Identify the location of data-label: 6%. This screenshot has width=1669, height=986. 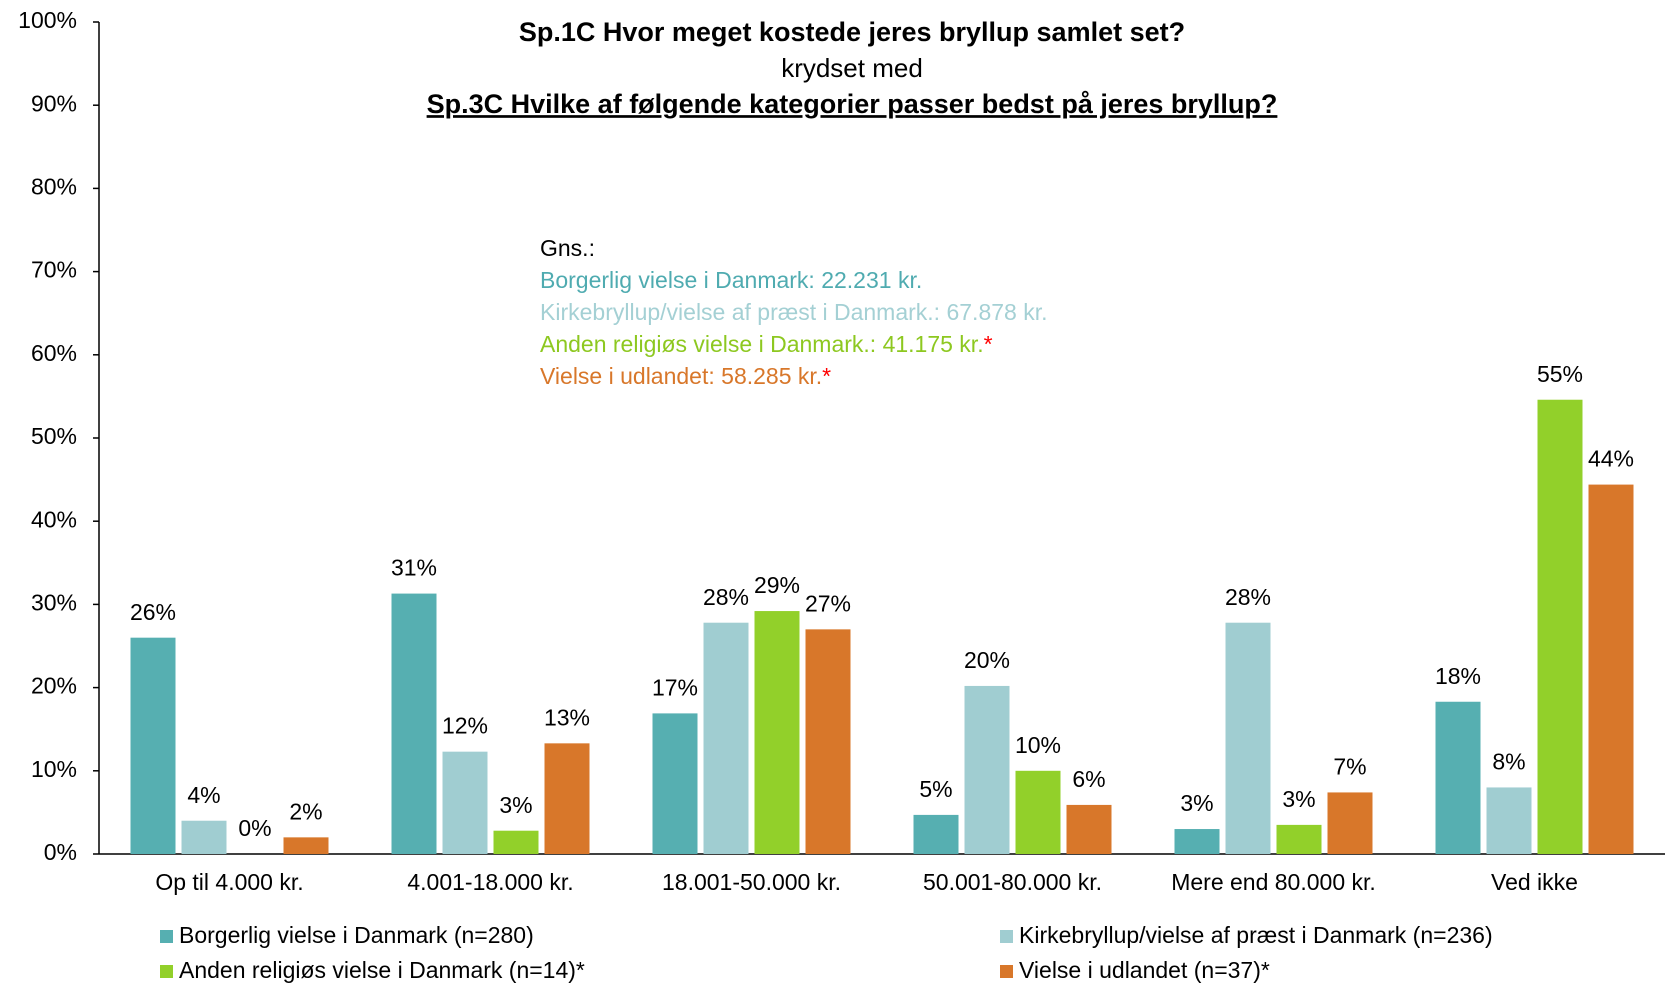
(1088, 779).